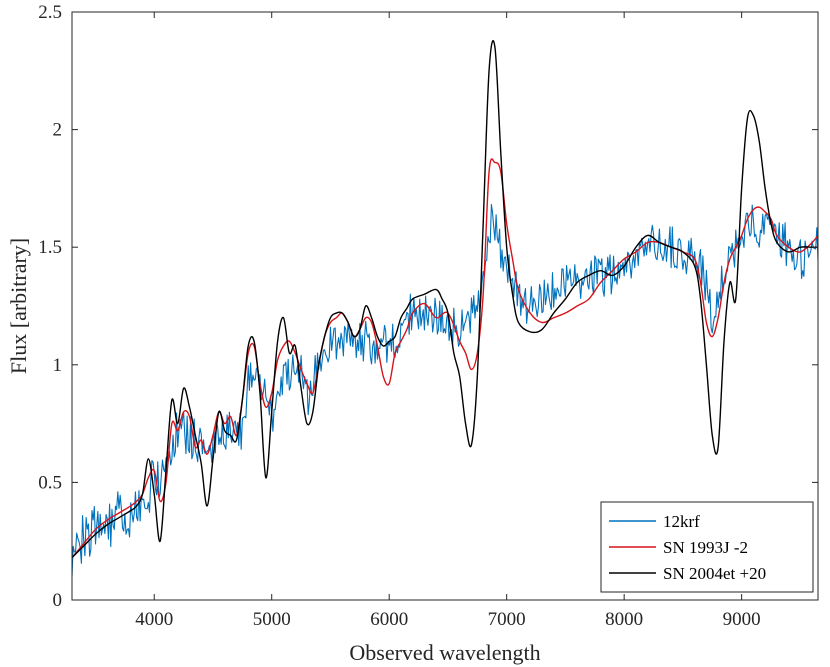 The width and height of the screenshot is (830, 667). Describe the element at coordinates (389, 619) in the screenshot. I see `x-tick-label: 6000` at that location.